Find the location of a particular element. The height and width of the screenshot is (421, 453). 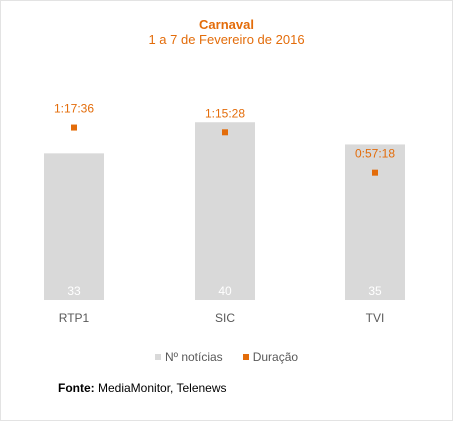

duration-label-sic: 1:15:28 is located at coordinates (225, 113).